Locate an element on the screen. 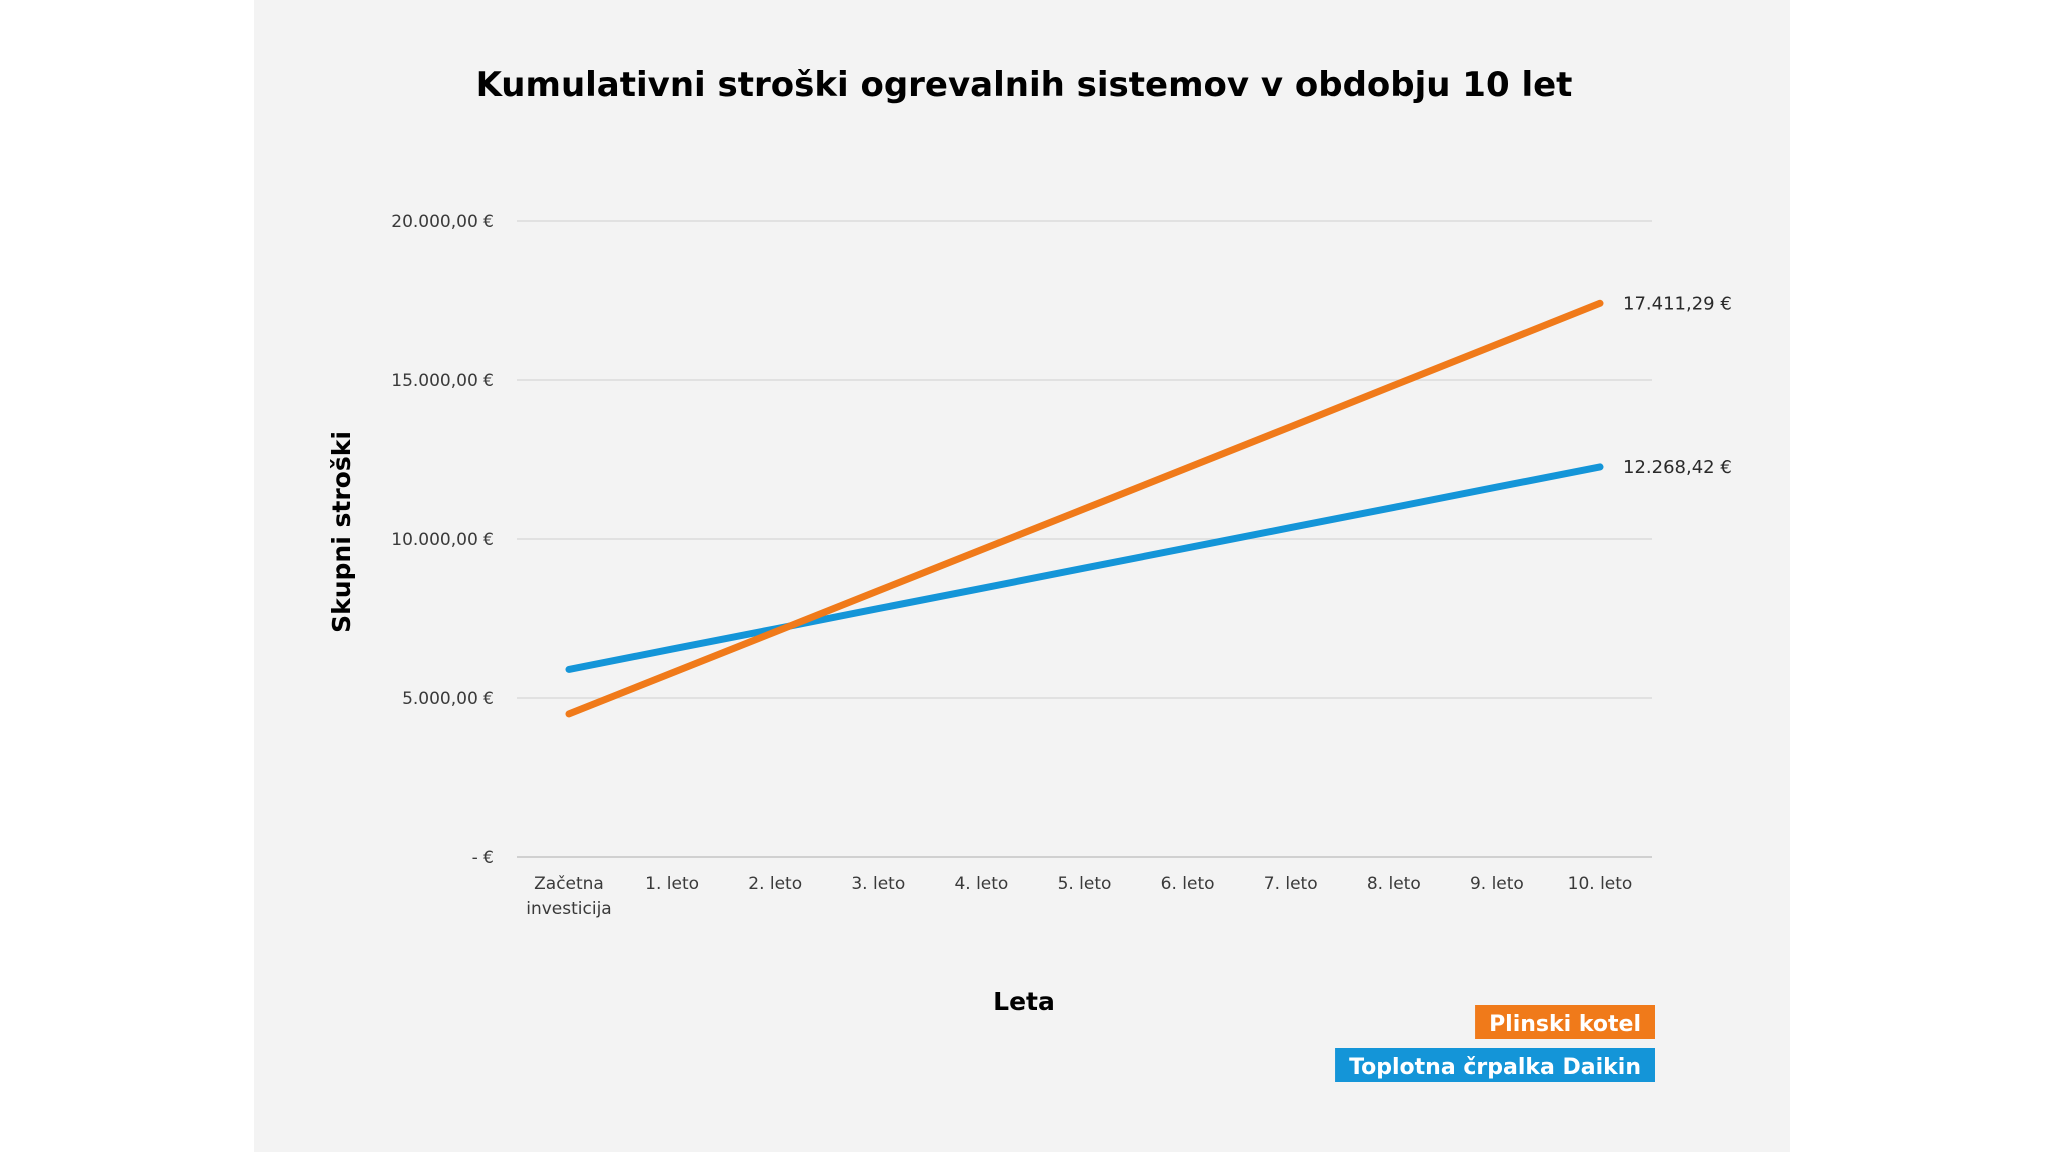 This screenshot has width=2048, height=1152. x-tick-label: 5. leto is located at coordinates (1085, 884).